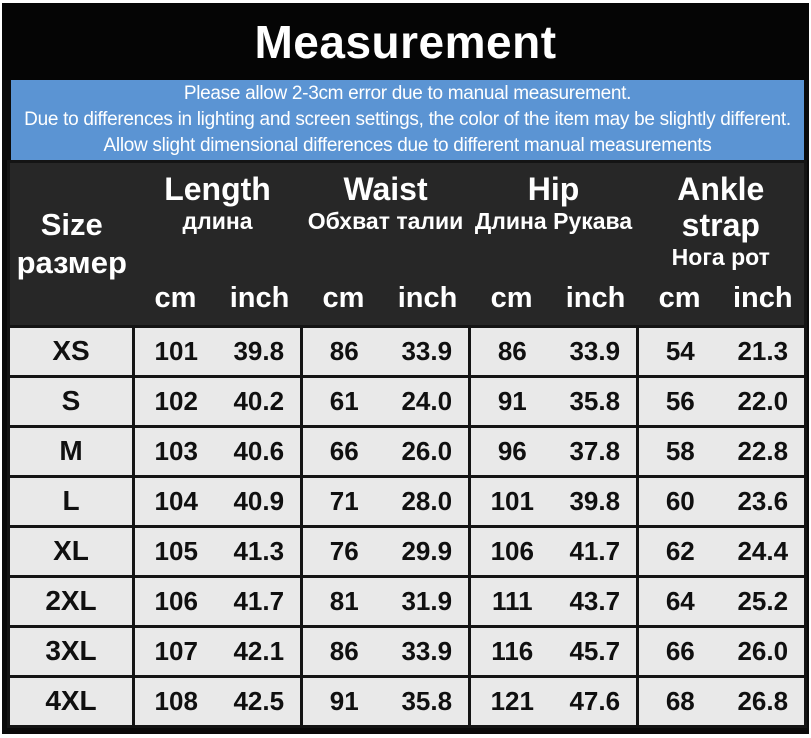 The height and width of the screenshot is (738, 811). Describe the element at coordinates (763, 550) in the screenshot. I see `value-cell: 24.4` at that location.